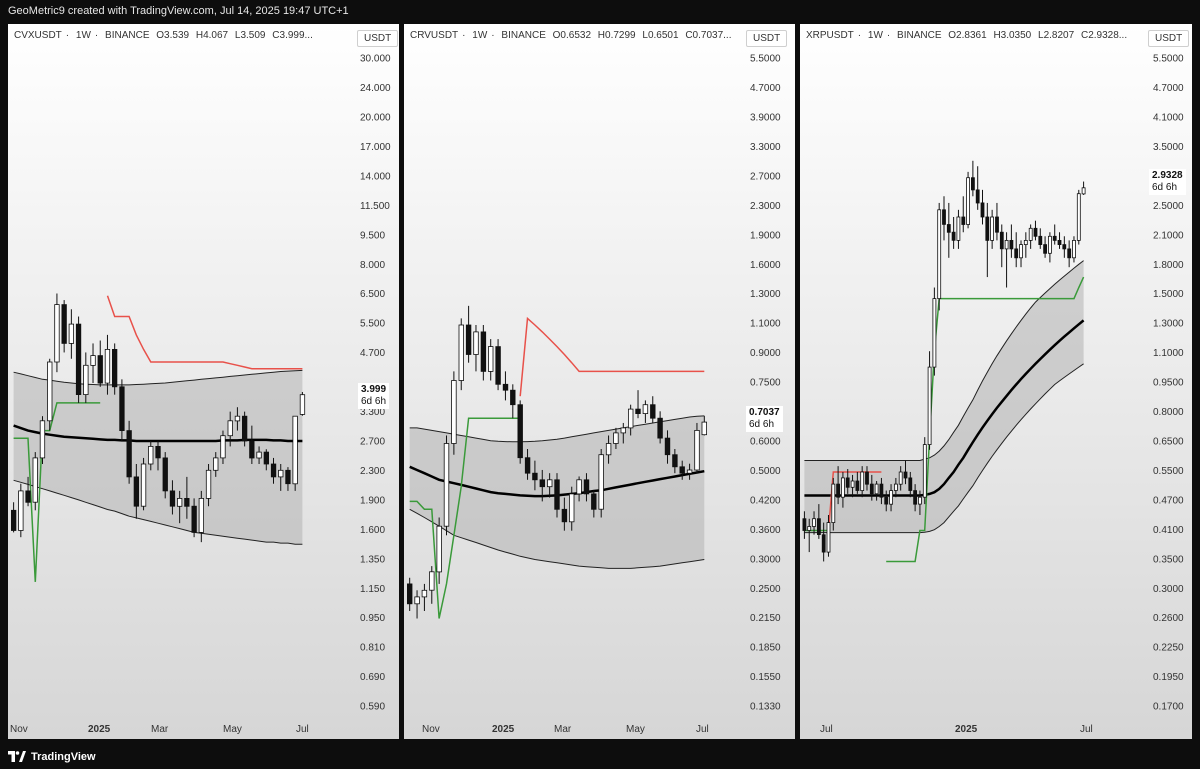  What do you see at coordinates (19, 729) in the screenshot?
I see `x-tick-label: Nov` at bounding box center [19, 729].